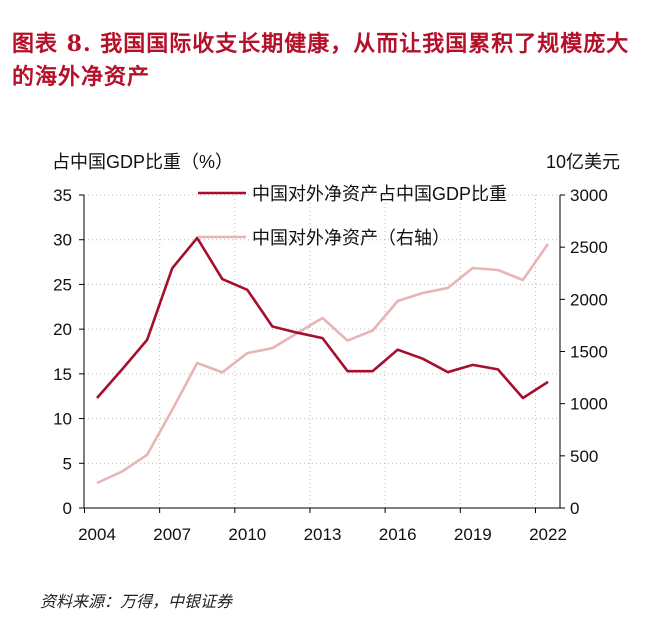  Describe the element at coordinates (67, 463) in the screenshot. I see `y-tick-label-left: 5` at that location.